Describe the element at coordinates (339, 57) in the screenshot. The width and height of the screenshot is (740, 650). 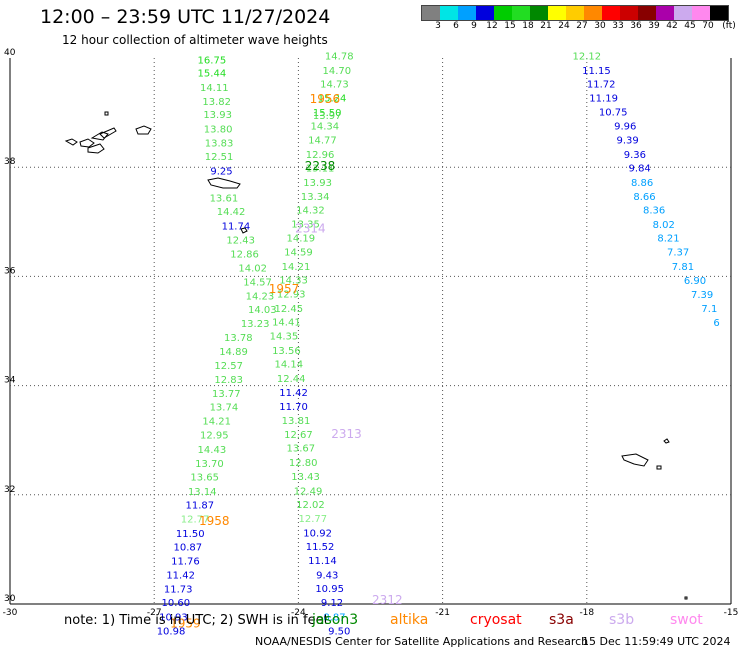
I see `wave-height-value: 14.78` at that location.